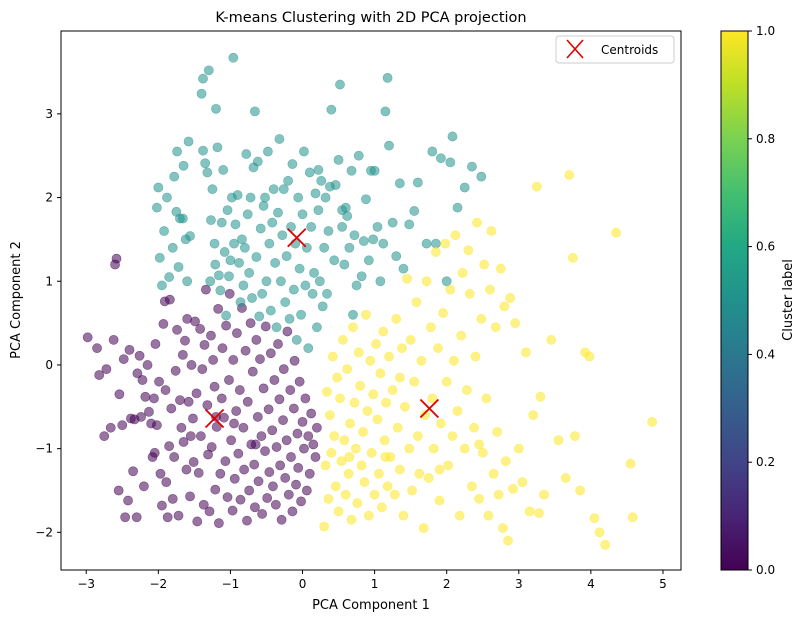 The height and width of the screenshot is (622, 806). Describe the element at coordinates (519, 584) in the screenshot. I see `x-tick-label: 3` at that location.